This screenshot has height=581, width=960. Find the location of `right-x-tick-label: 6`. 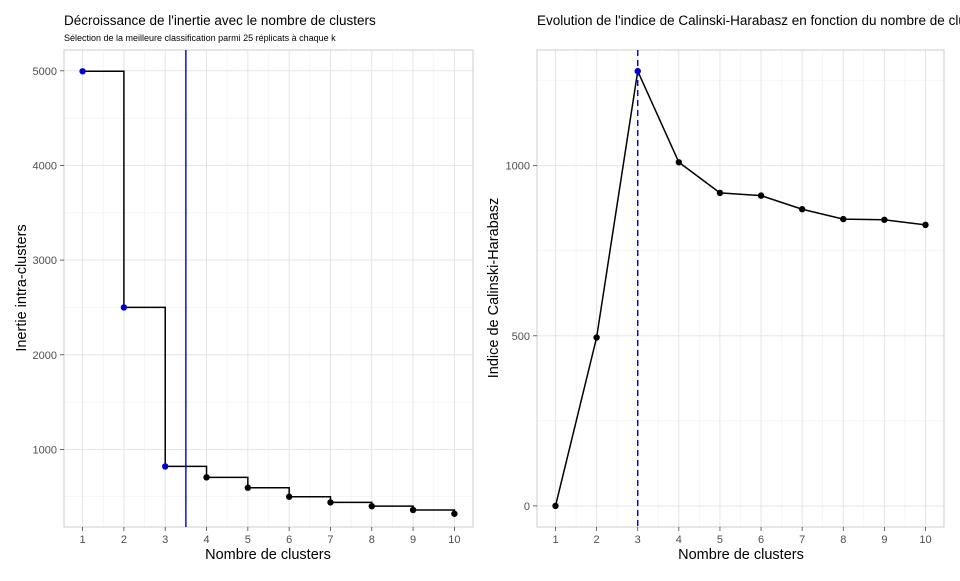

right-x-tick-label: 6 is located at coordinates (761, 540).